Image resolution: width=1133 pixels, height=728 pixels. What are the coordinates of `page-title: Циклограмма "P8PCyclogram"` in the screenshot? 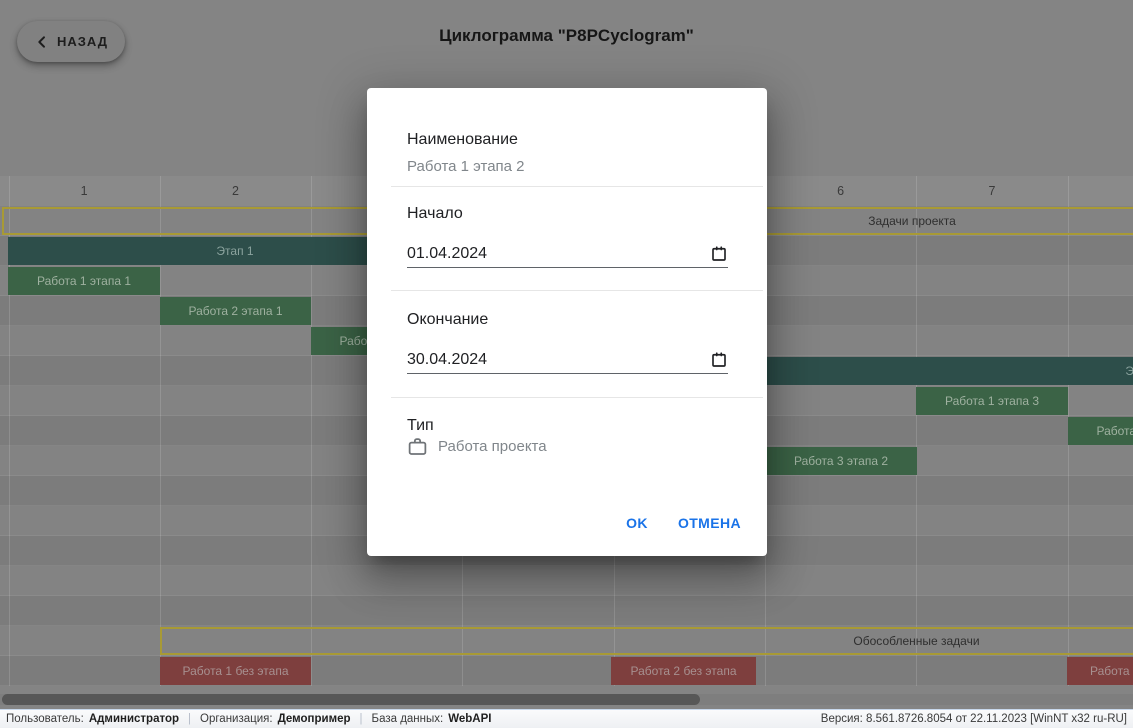 It's located at (566, 35).